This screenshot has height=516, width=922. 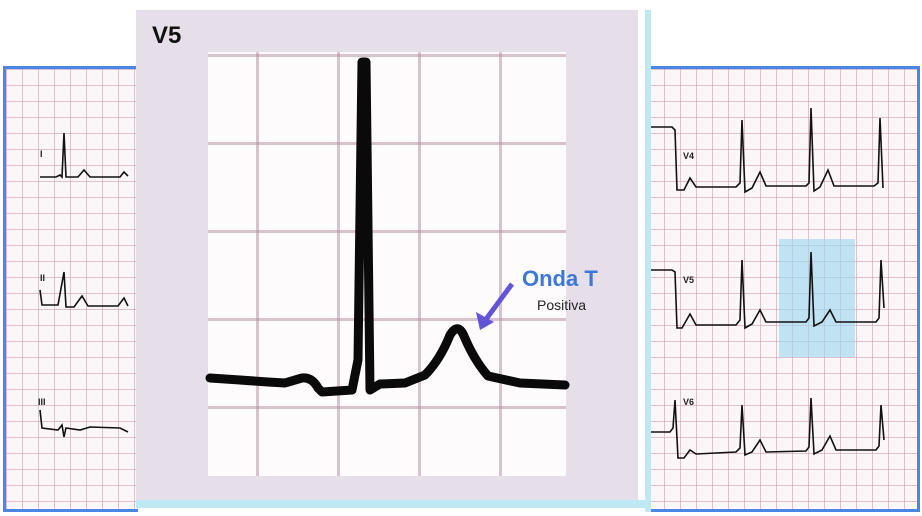 What do you see at coordinates (84, 155) in the screenshot?
I see `trace-lead-I` at bounding box center [84, 155].